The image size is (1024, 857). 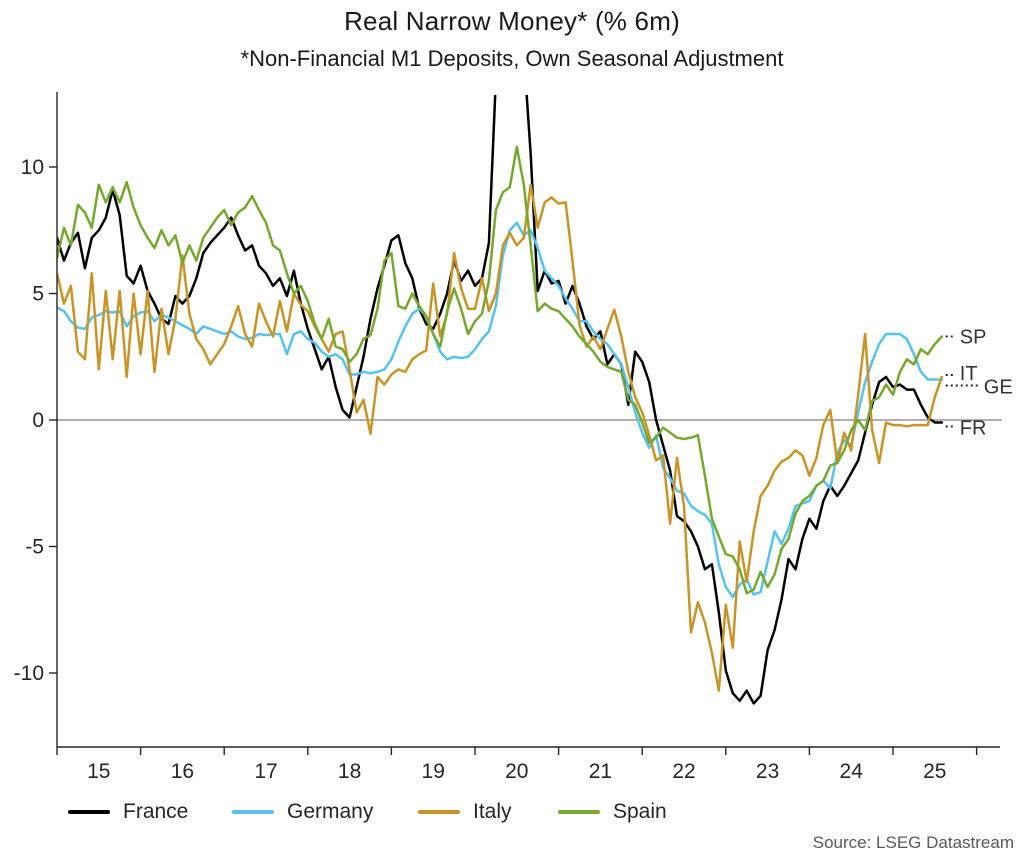 What do you see at coordinates (683, 771) in the screenshot?
I see `x-tick-label: 22` at bounding box center [683, 771].